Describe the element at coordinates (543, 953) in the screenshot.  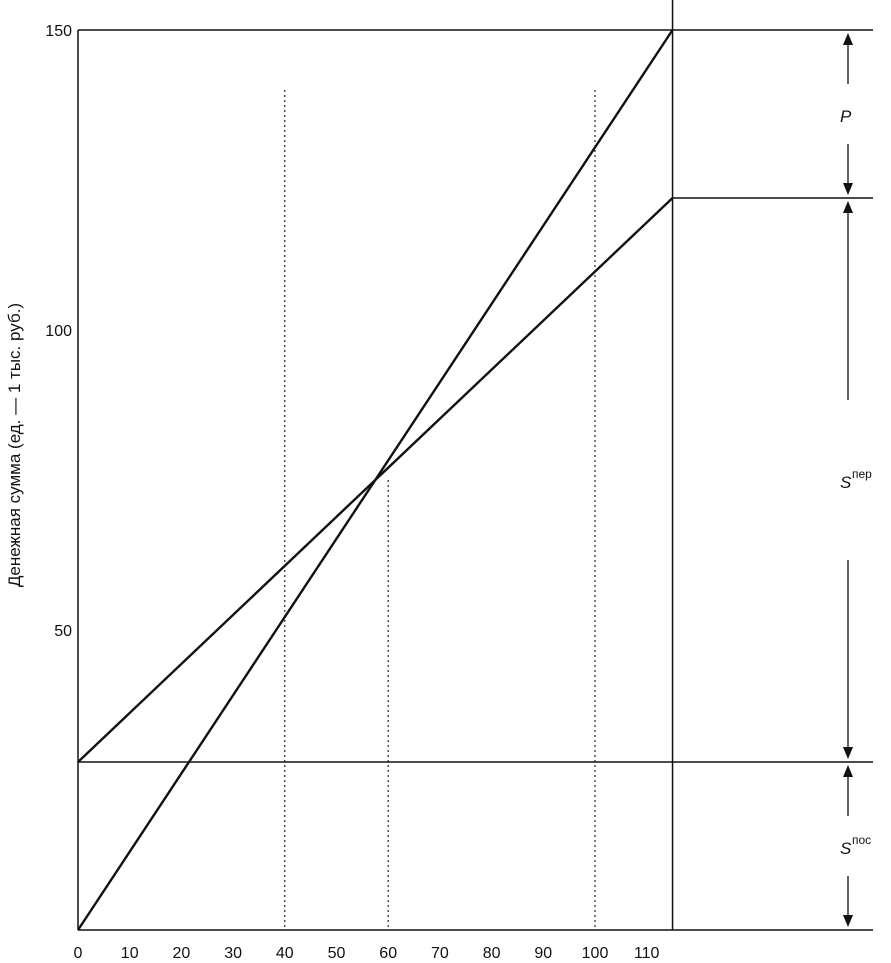
I see `x-tick-label: 90` at that location.